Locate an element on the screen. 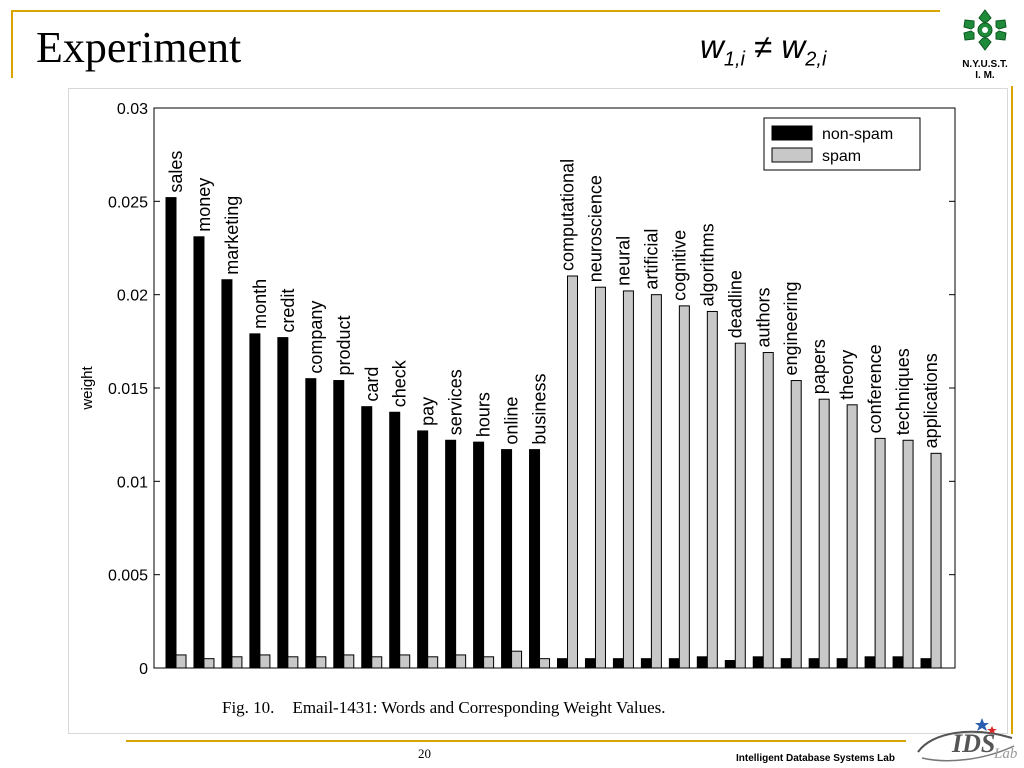 This screenshot has width=1024, height=768. y-tick-label: 0.02 is located at coordinates (132, 296).